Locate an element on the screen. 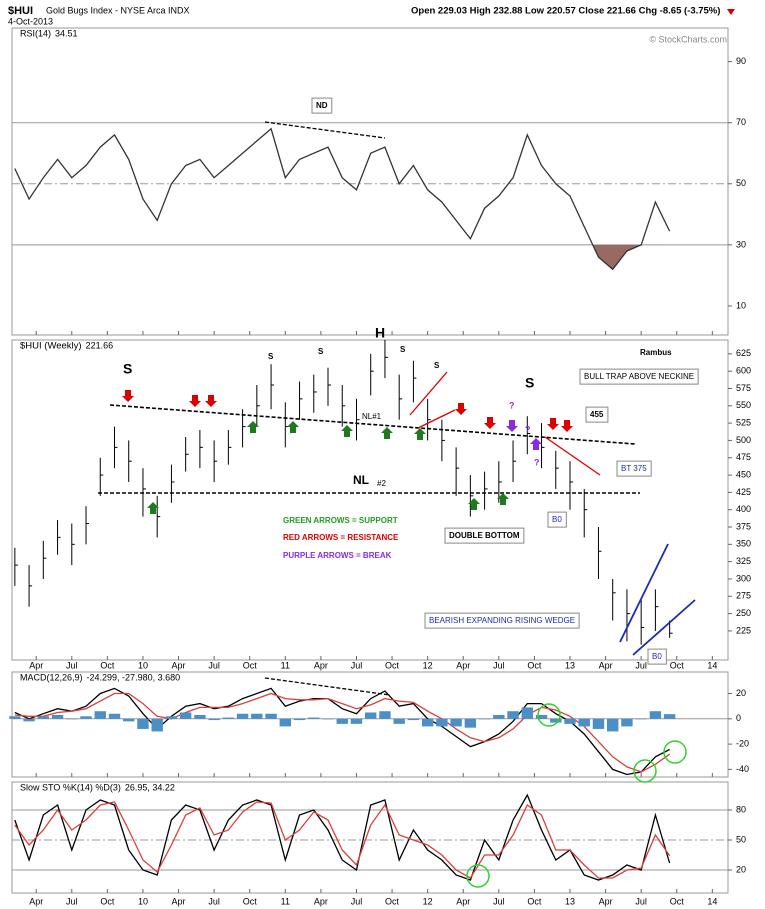 This screenshot has height=909, width=765. date: 4-Oct-2013 is located at coordinates (30, 21).